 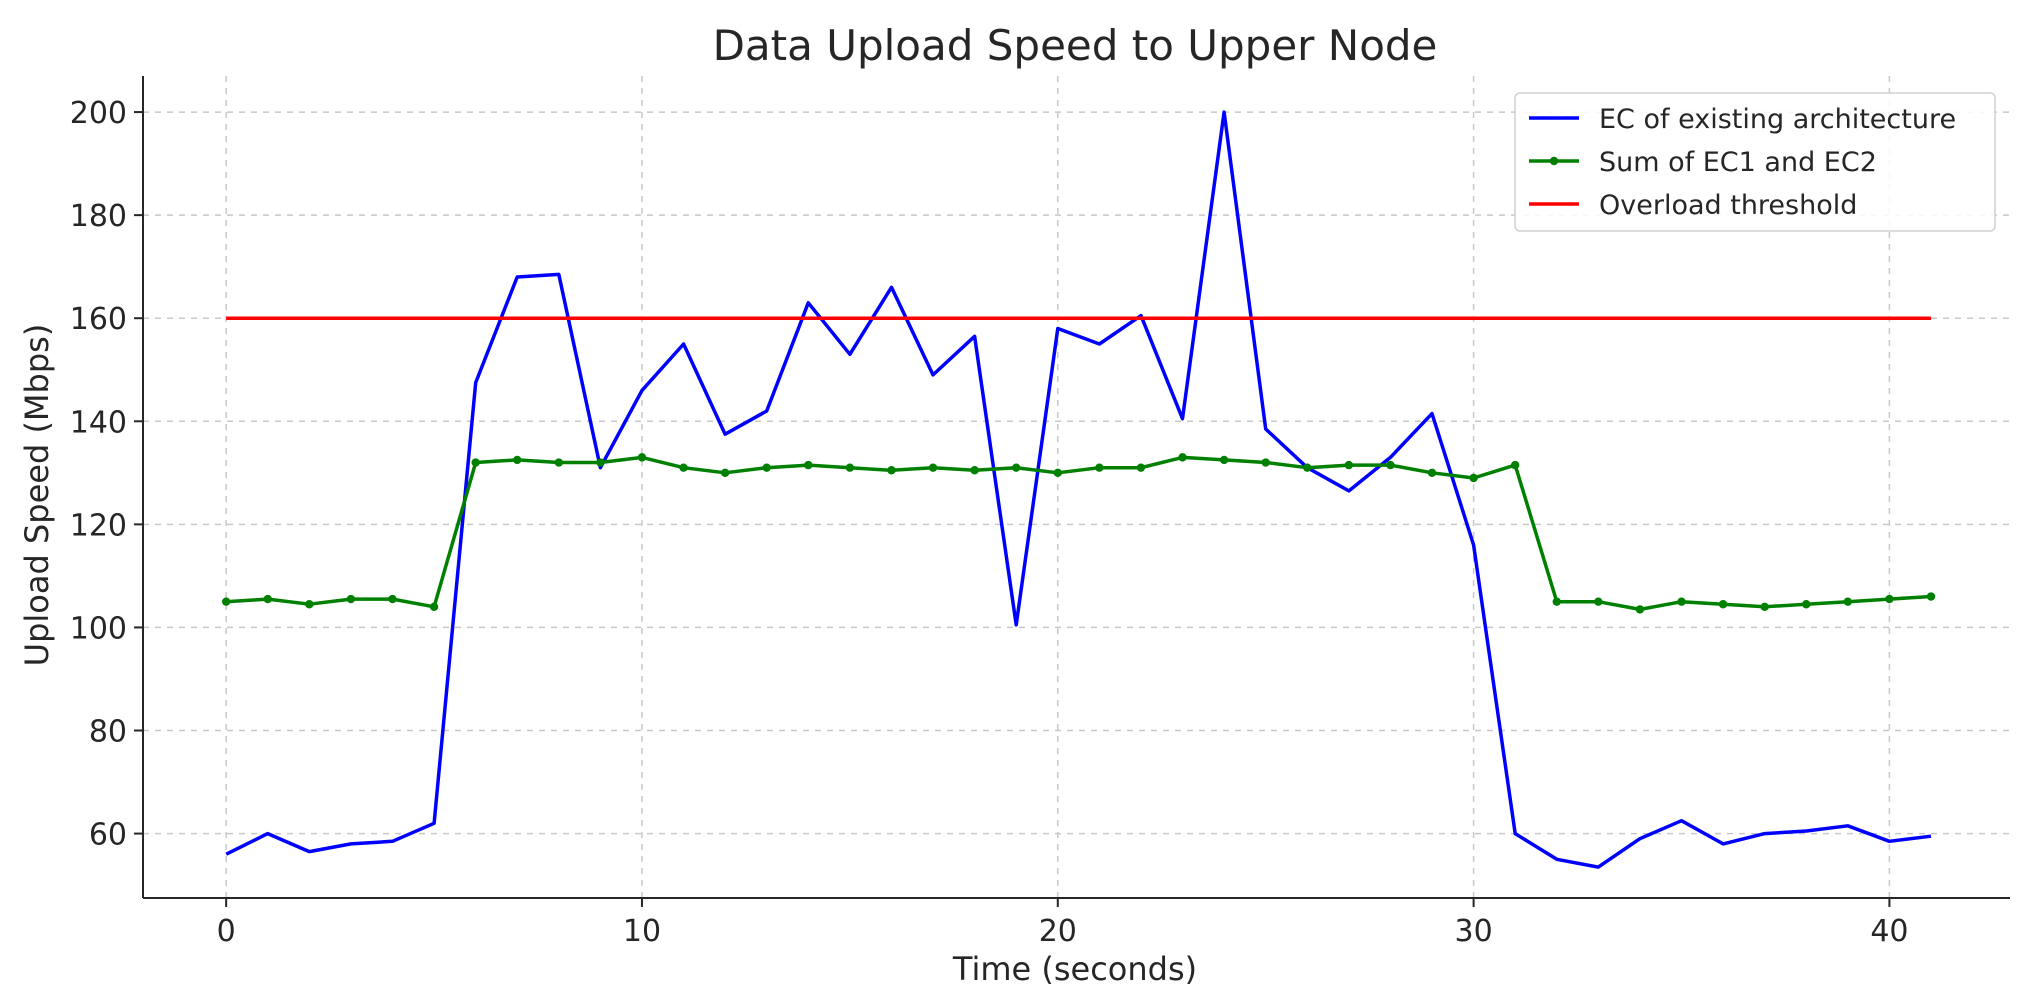 I want to click on y-tick-label: 100, so click(x=98, y=628).